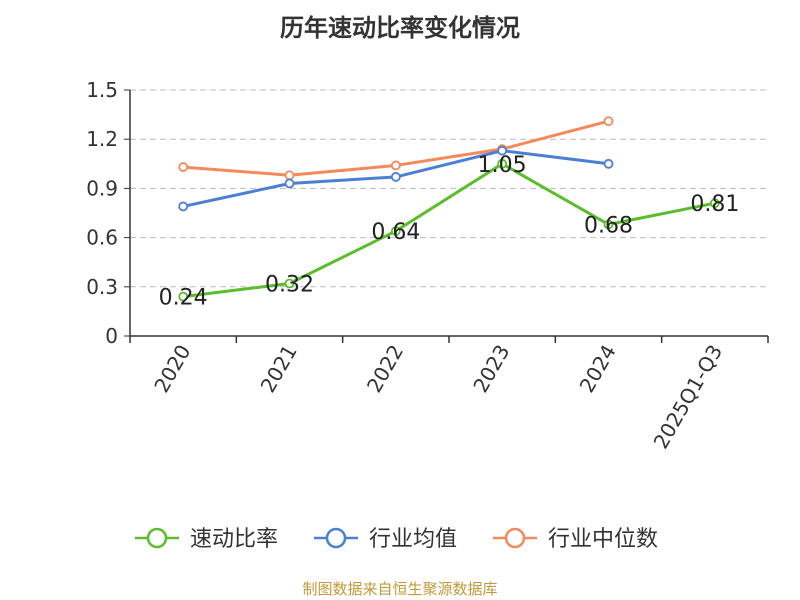  Describe the element at coordinates (598, 369) in the screenshot. I see `x-tick-label: 2024` at that location.